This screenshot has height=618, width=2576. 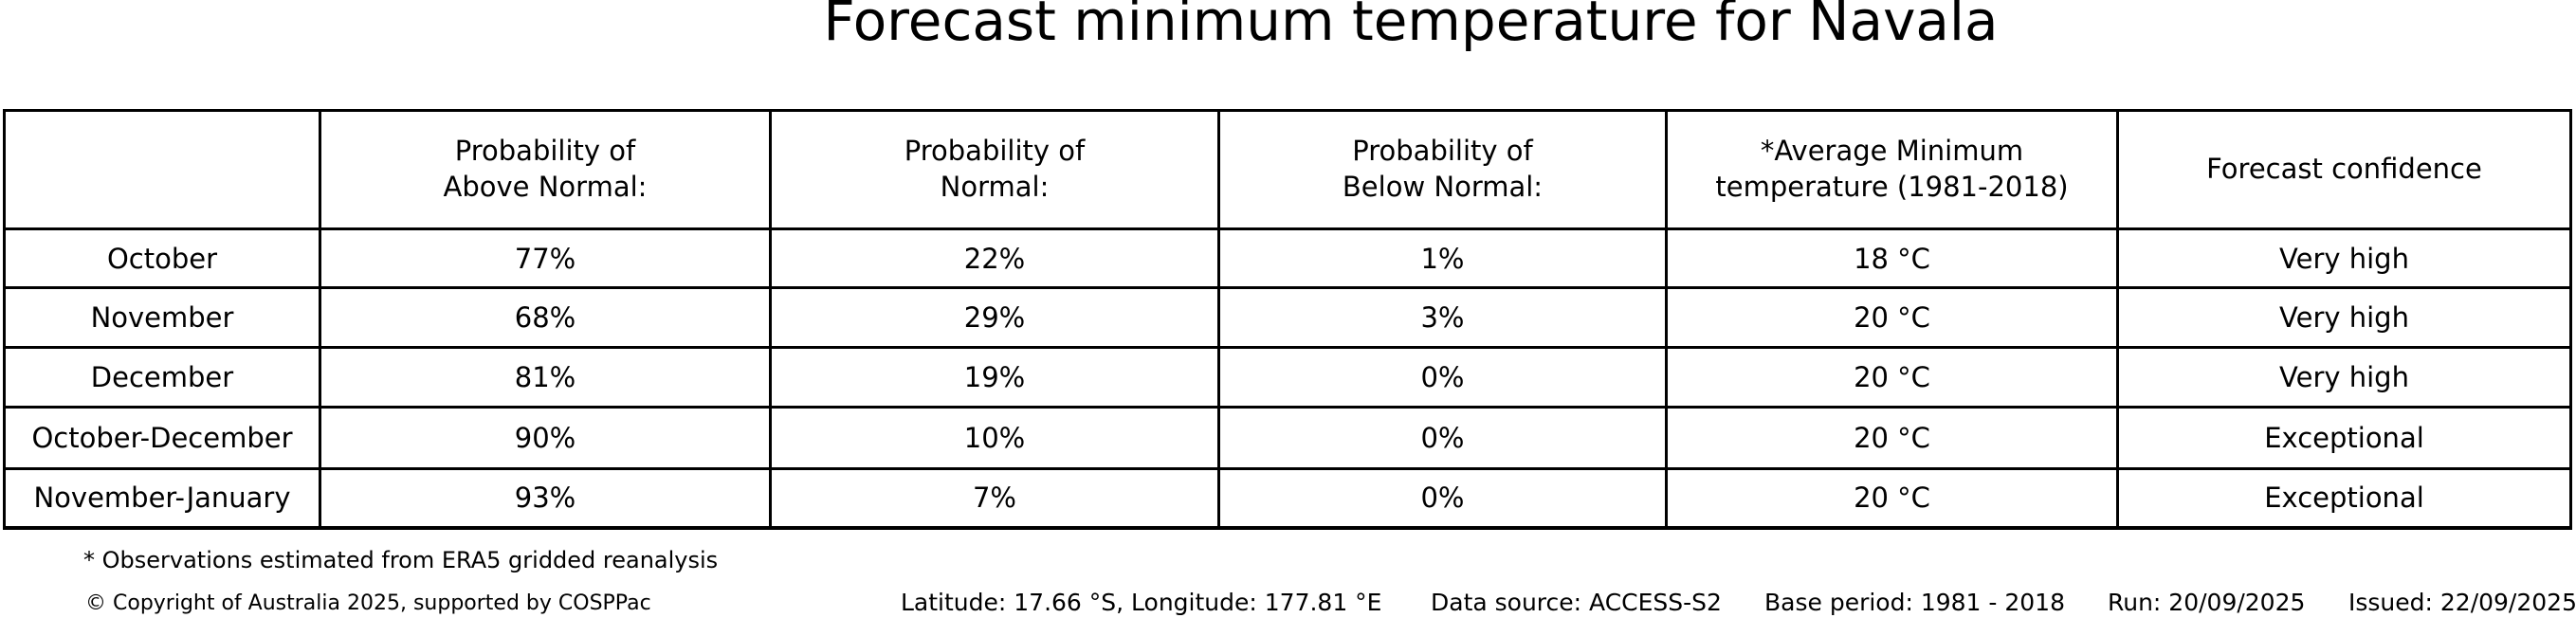 I want to click on normal-cell: 10%, so click(x=994, y=438).